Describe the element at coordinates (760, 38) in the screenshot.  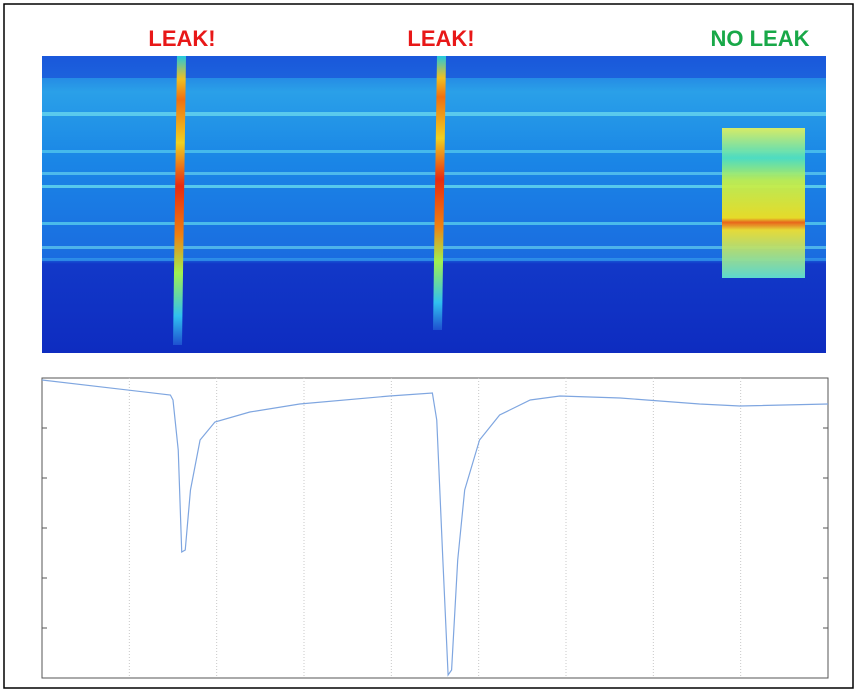
I see `annotation: NO LEAK` at that location.